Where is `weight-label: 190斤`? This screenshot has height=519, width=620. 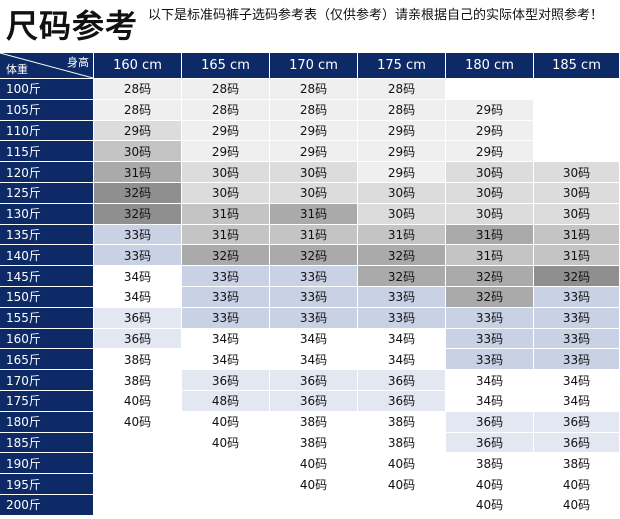
weight-label: 190斤 is located at coordinates (47, 464).